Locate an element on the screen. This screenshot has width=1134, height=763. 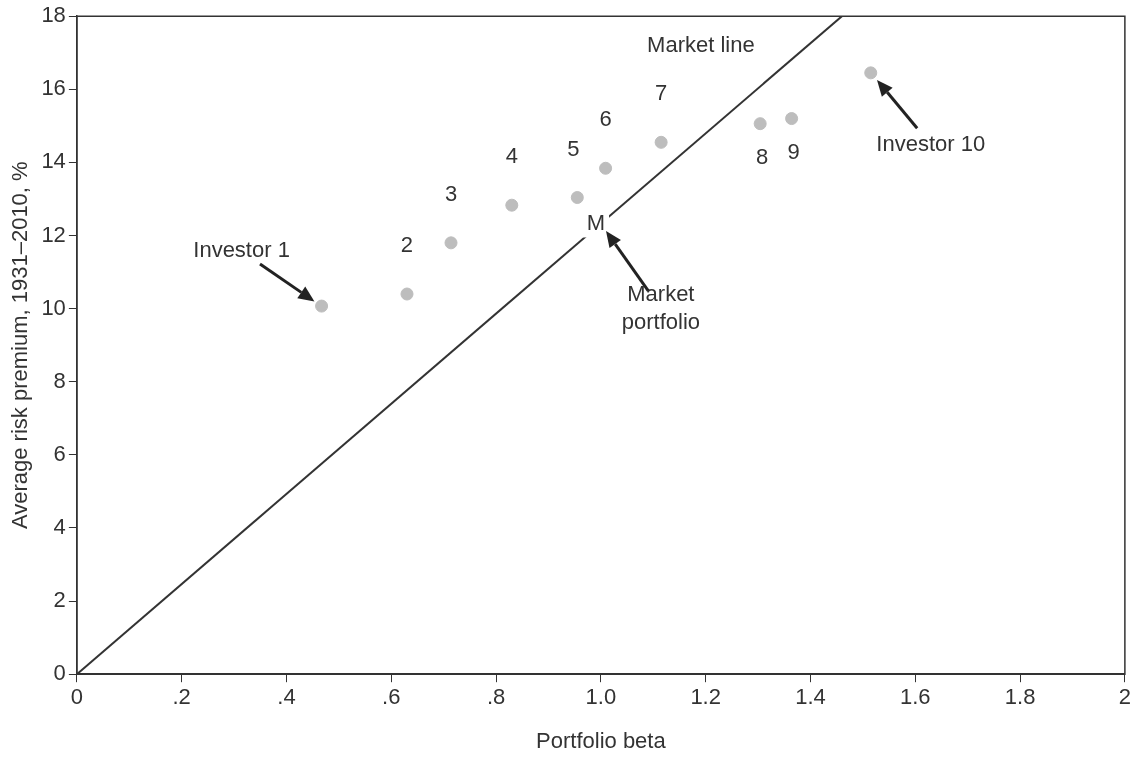
x-tick-label: .8 is located at coordinates (496, 697).